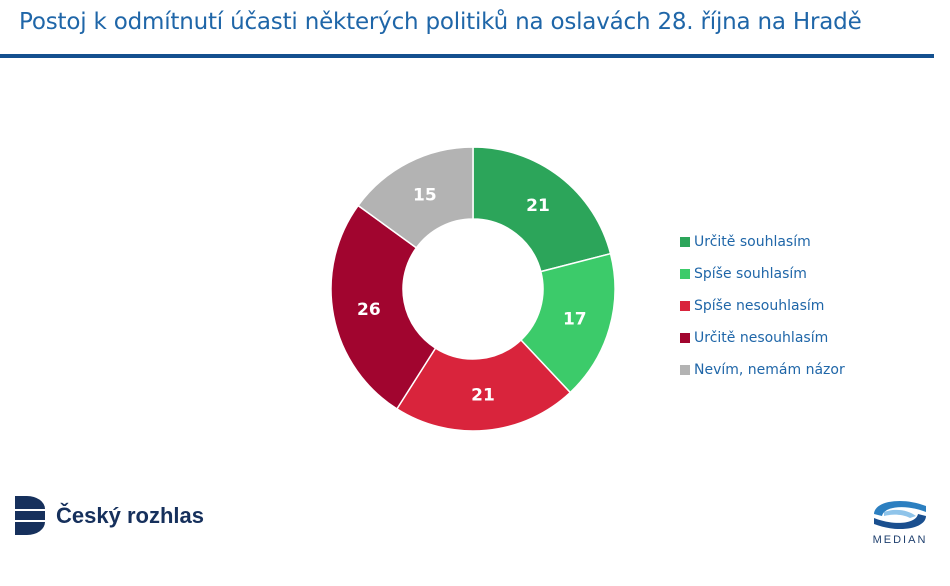  I want to click on cesky-rozhlas-name: Český rozhlas, so click(130, 515).